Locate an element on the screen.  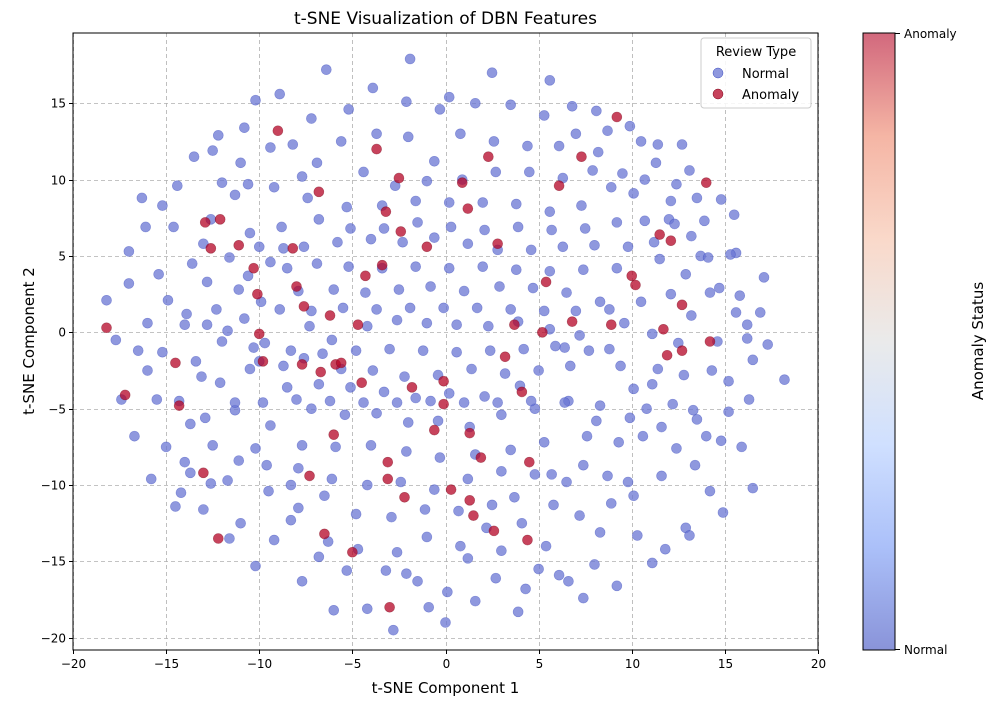
x-tick-label: 20 is located at coordinates (818, 664).